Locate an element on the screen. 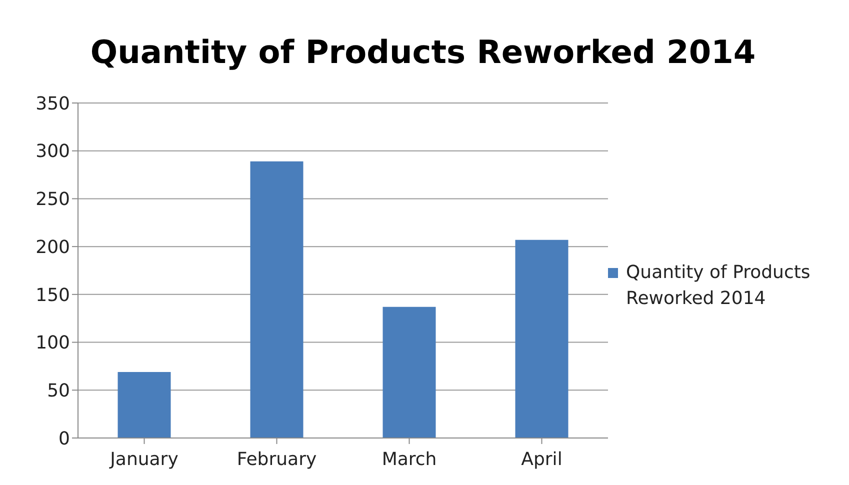 The height and width of the screenshot is (485, 849). legend-label: Quantity of Products Reworked 2014 is located at coordinates (719, 285).